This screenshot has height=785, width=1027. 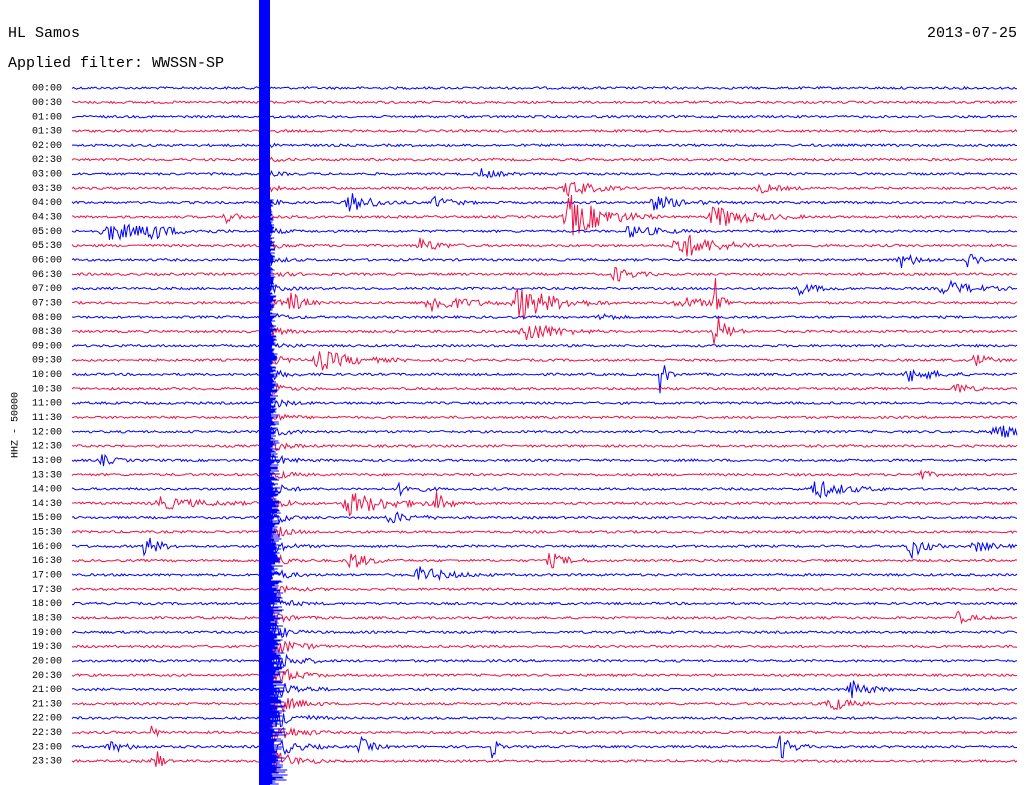 What do you see at coordinates (47, 246) in the screenshot?
I see `row-label: 05:30` at bounding box center [47, 246].